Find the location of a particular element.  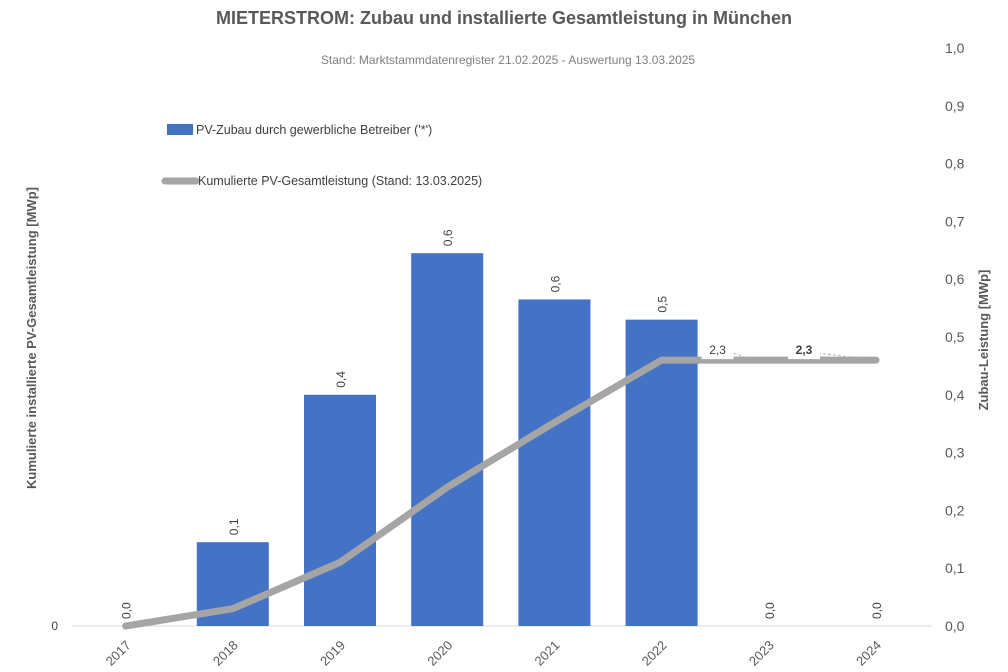

right-tick-label: 0,5 is located at coordinates (955, 337).